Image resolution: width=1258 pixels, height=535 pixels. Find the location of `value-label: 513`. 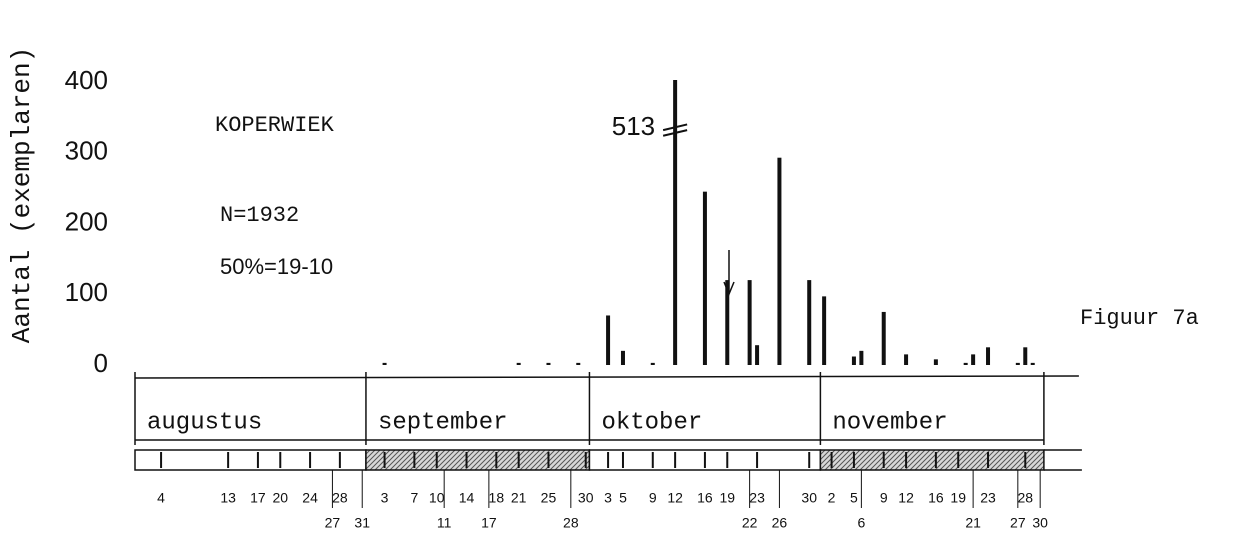

value-label: 513 is located at coordinates (633, 126).